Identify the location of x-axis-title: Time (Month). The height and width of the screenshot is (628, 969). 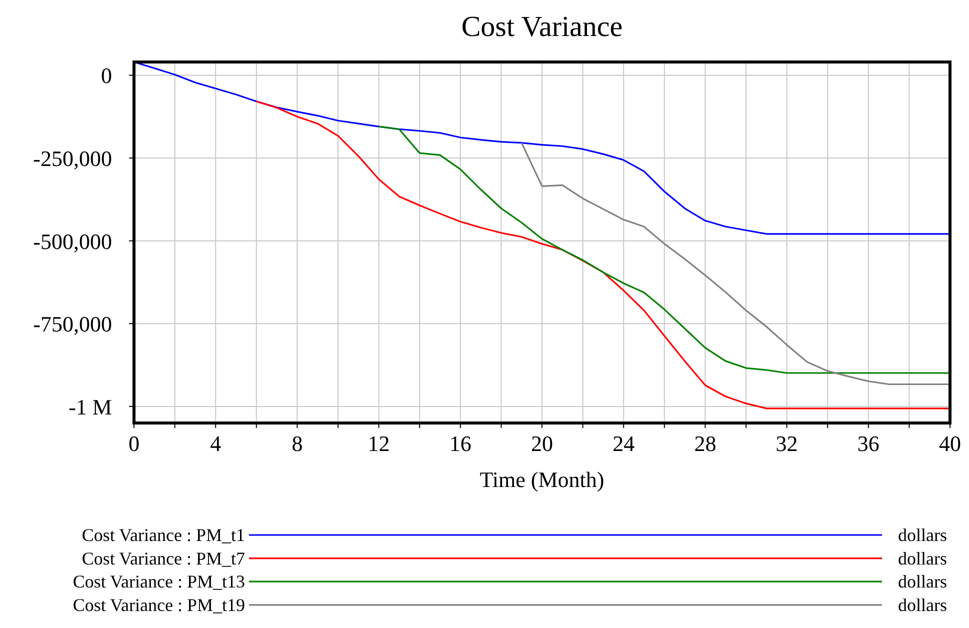
(542, 479).